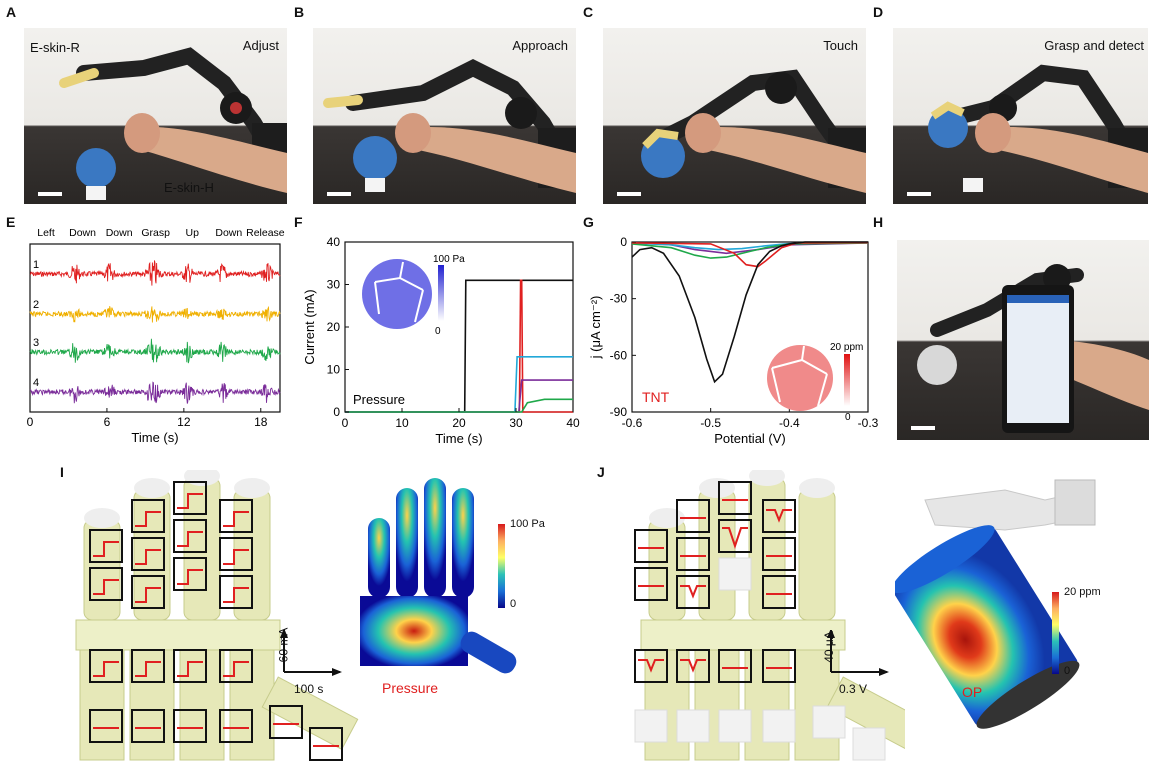 This screenshot has width=1150, height=769. What do you see at coordinates (449, 259) in the screenshot?
I see `inset-scale-max: 100 Pa` at bounding box center [449, 259].